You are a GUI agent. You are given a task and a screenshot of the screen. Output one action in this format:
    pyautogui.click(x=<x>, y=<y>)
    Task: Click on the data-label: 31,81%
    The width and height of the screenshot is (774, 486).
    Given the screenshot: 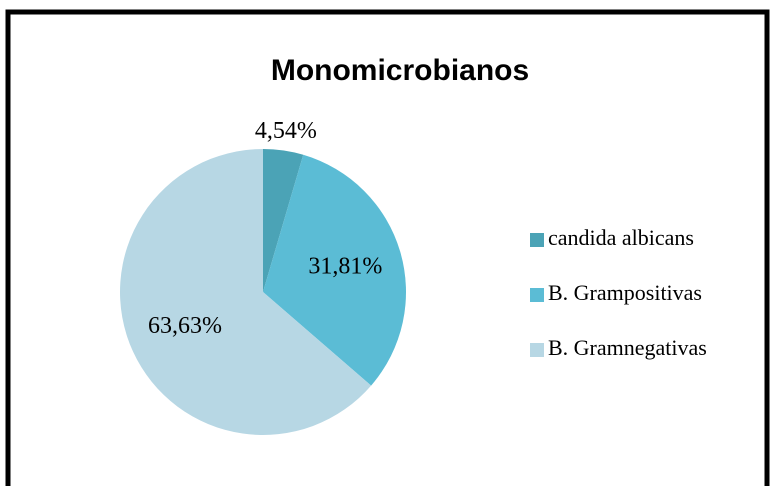 What is the action you would take?
    pyautogui.click(x=345, y=266)
    